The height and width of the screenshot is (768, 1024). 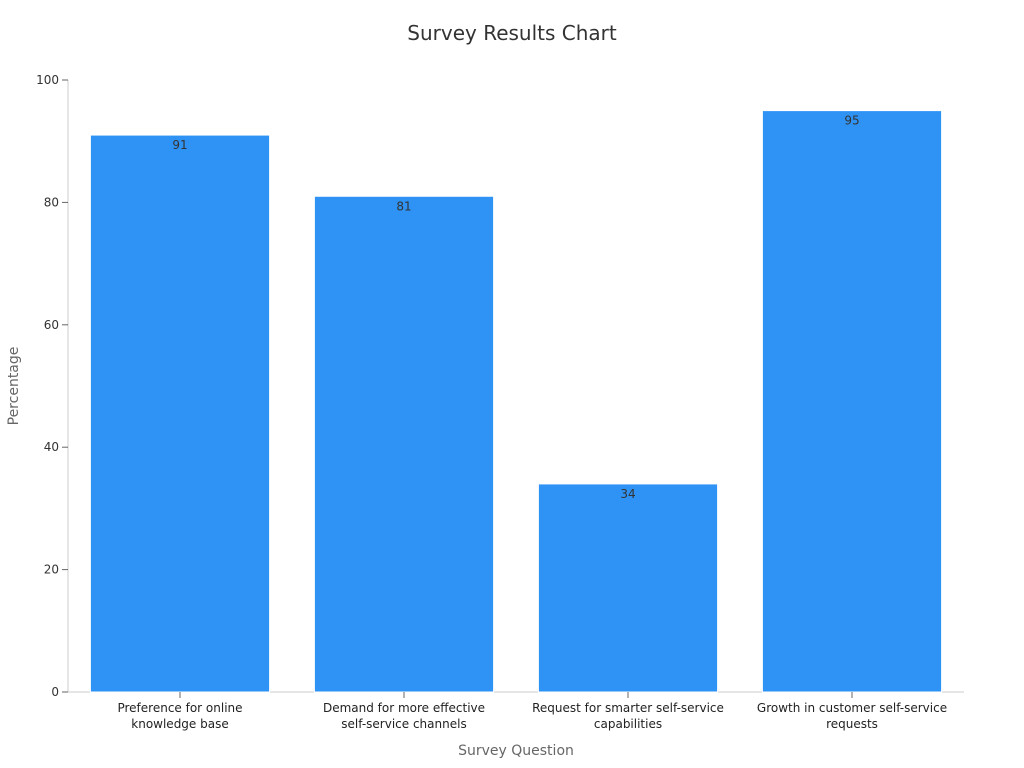 What do you see at coordinates (47, 80) in the screenshot?
I see `y-tick-label: 100` at bounding box center [47, 80].